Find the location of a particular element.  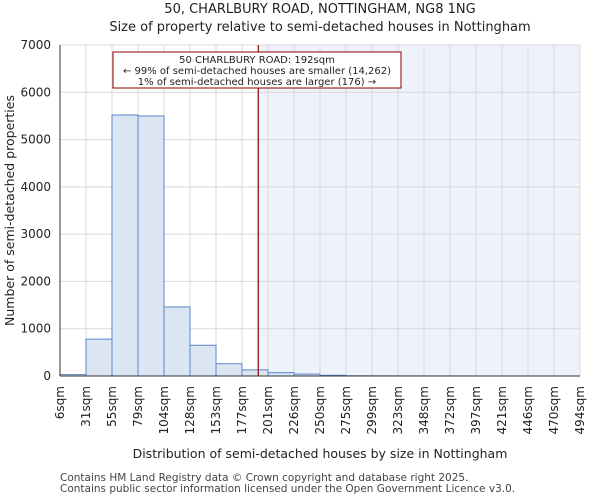

y-tick-label: 2000 is located at coordinates (35, 281).